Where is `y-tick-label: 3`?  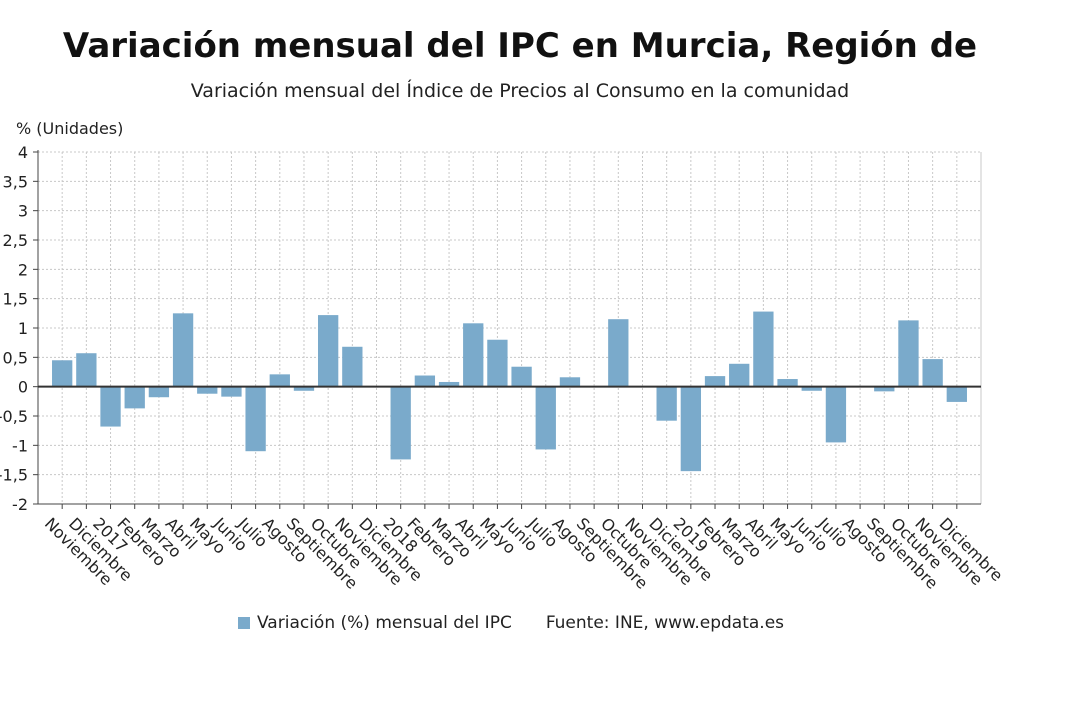
y-tick-label: 3 is located at coordinates (23, 211).